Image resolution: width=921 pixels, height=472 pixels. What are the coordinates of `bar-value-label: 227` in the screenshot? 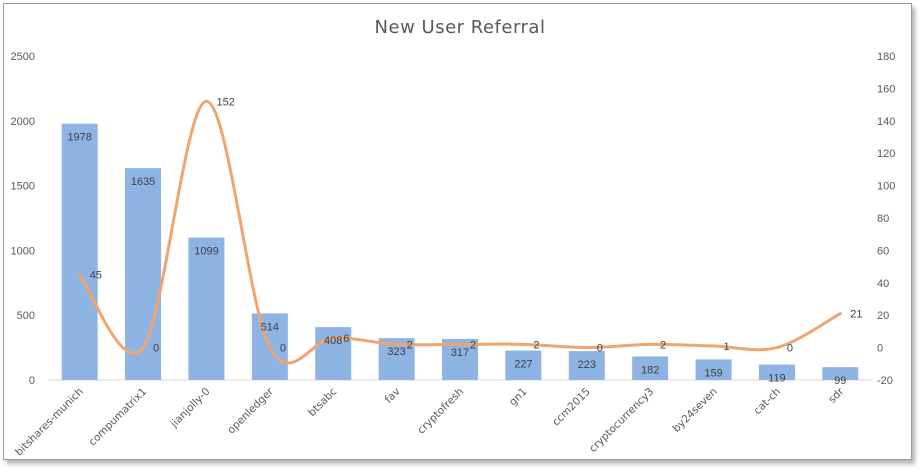 It's located at (523, 365).